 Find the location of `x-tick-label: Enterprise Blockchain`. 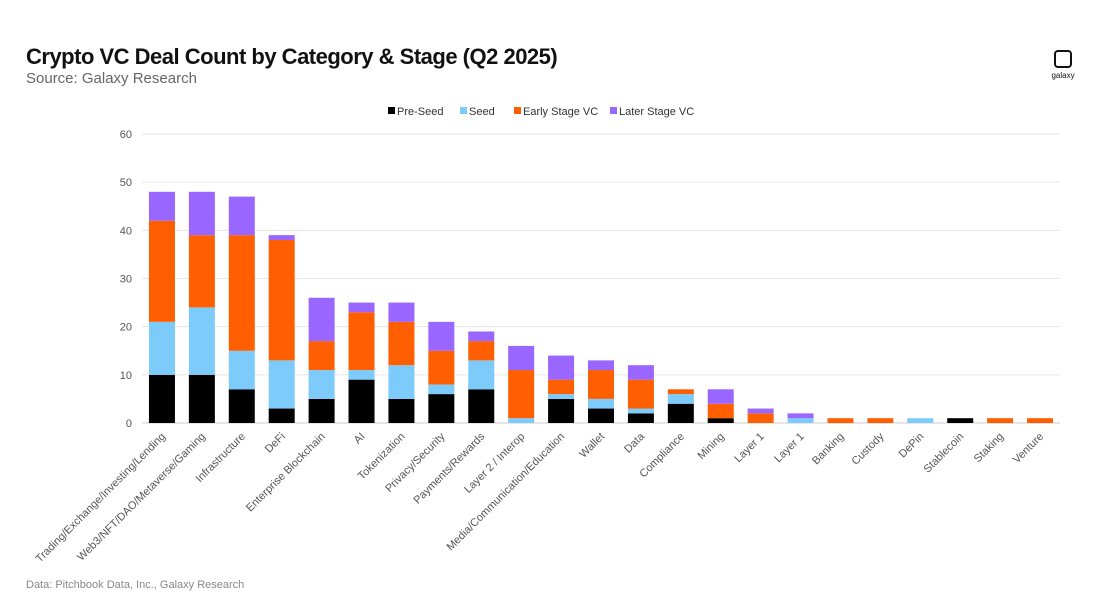

x-tick-label: Enterprise Blockchain is located at coordinates (286, 473).